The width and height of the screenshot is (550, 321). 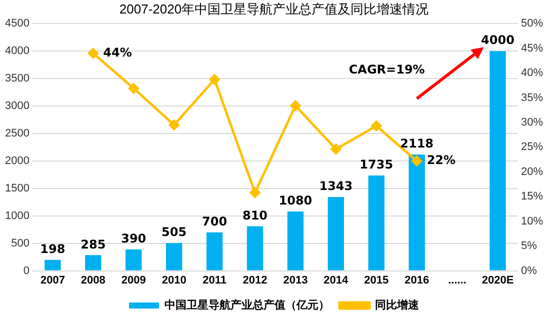 I want to click on y2-tick-label: 20%, so click(x=532, y=172).